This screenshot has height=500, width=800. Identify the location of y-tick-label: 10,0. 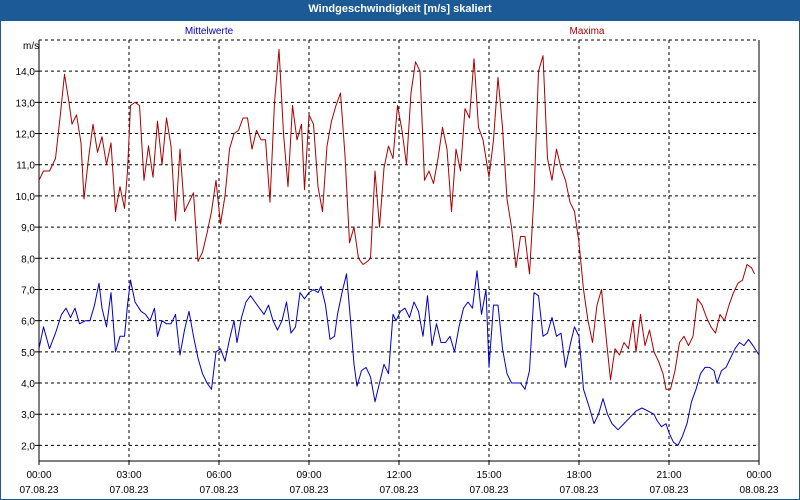
(26, 197).